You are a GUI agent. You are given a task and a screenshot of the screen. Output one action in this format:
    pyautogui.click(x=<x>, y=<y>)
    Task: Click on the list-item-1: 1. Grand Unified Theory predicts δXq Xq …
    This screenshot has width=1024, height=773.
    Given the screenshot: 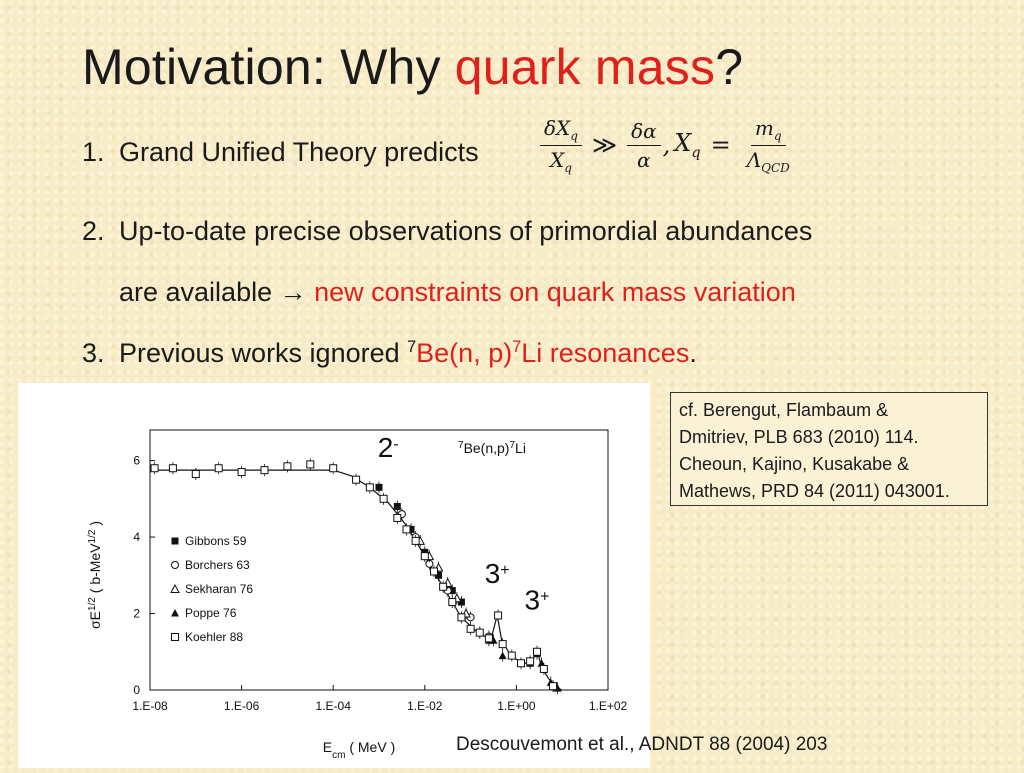 What is the action you would take?
    pyautogui.click(x=512, y=154)
    